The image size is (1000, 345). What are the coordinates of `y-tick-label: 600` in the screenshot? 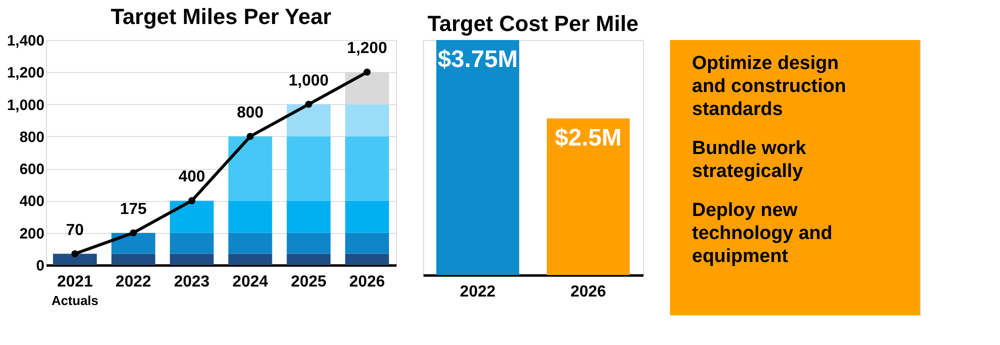 It's located at (31, 169).